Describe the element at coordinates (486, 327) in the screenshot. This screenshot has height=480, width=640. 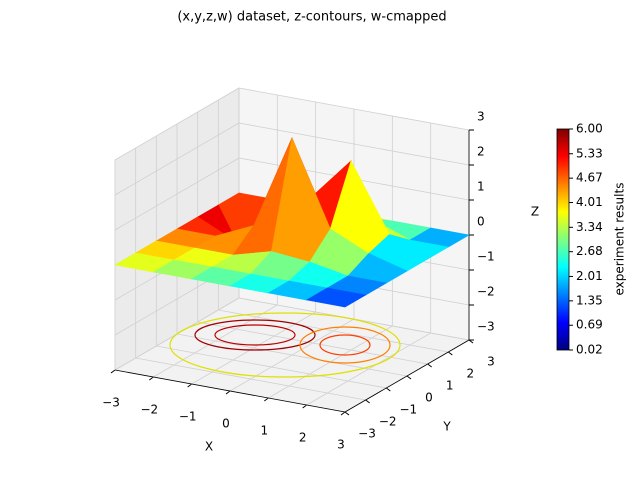
I see `z-tick-label: −3` at that location.